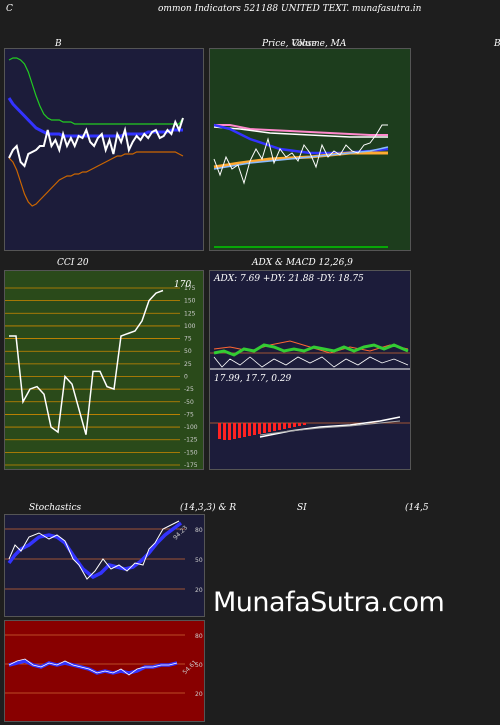 This screenshot has height=725, width=500. Describe the element at coordinates (190, 301) in the screenshot. I see `cci-level-label: 150` at that location.